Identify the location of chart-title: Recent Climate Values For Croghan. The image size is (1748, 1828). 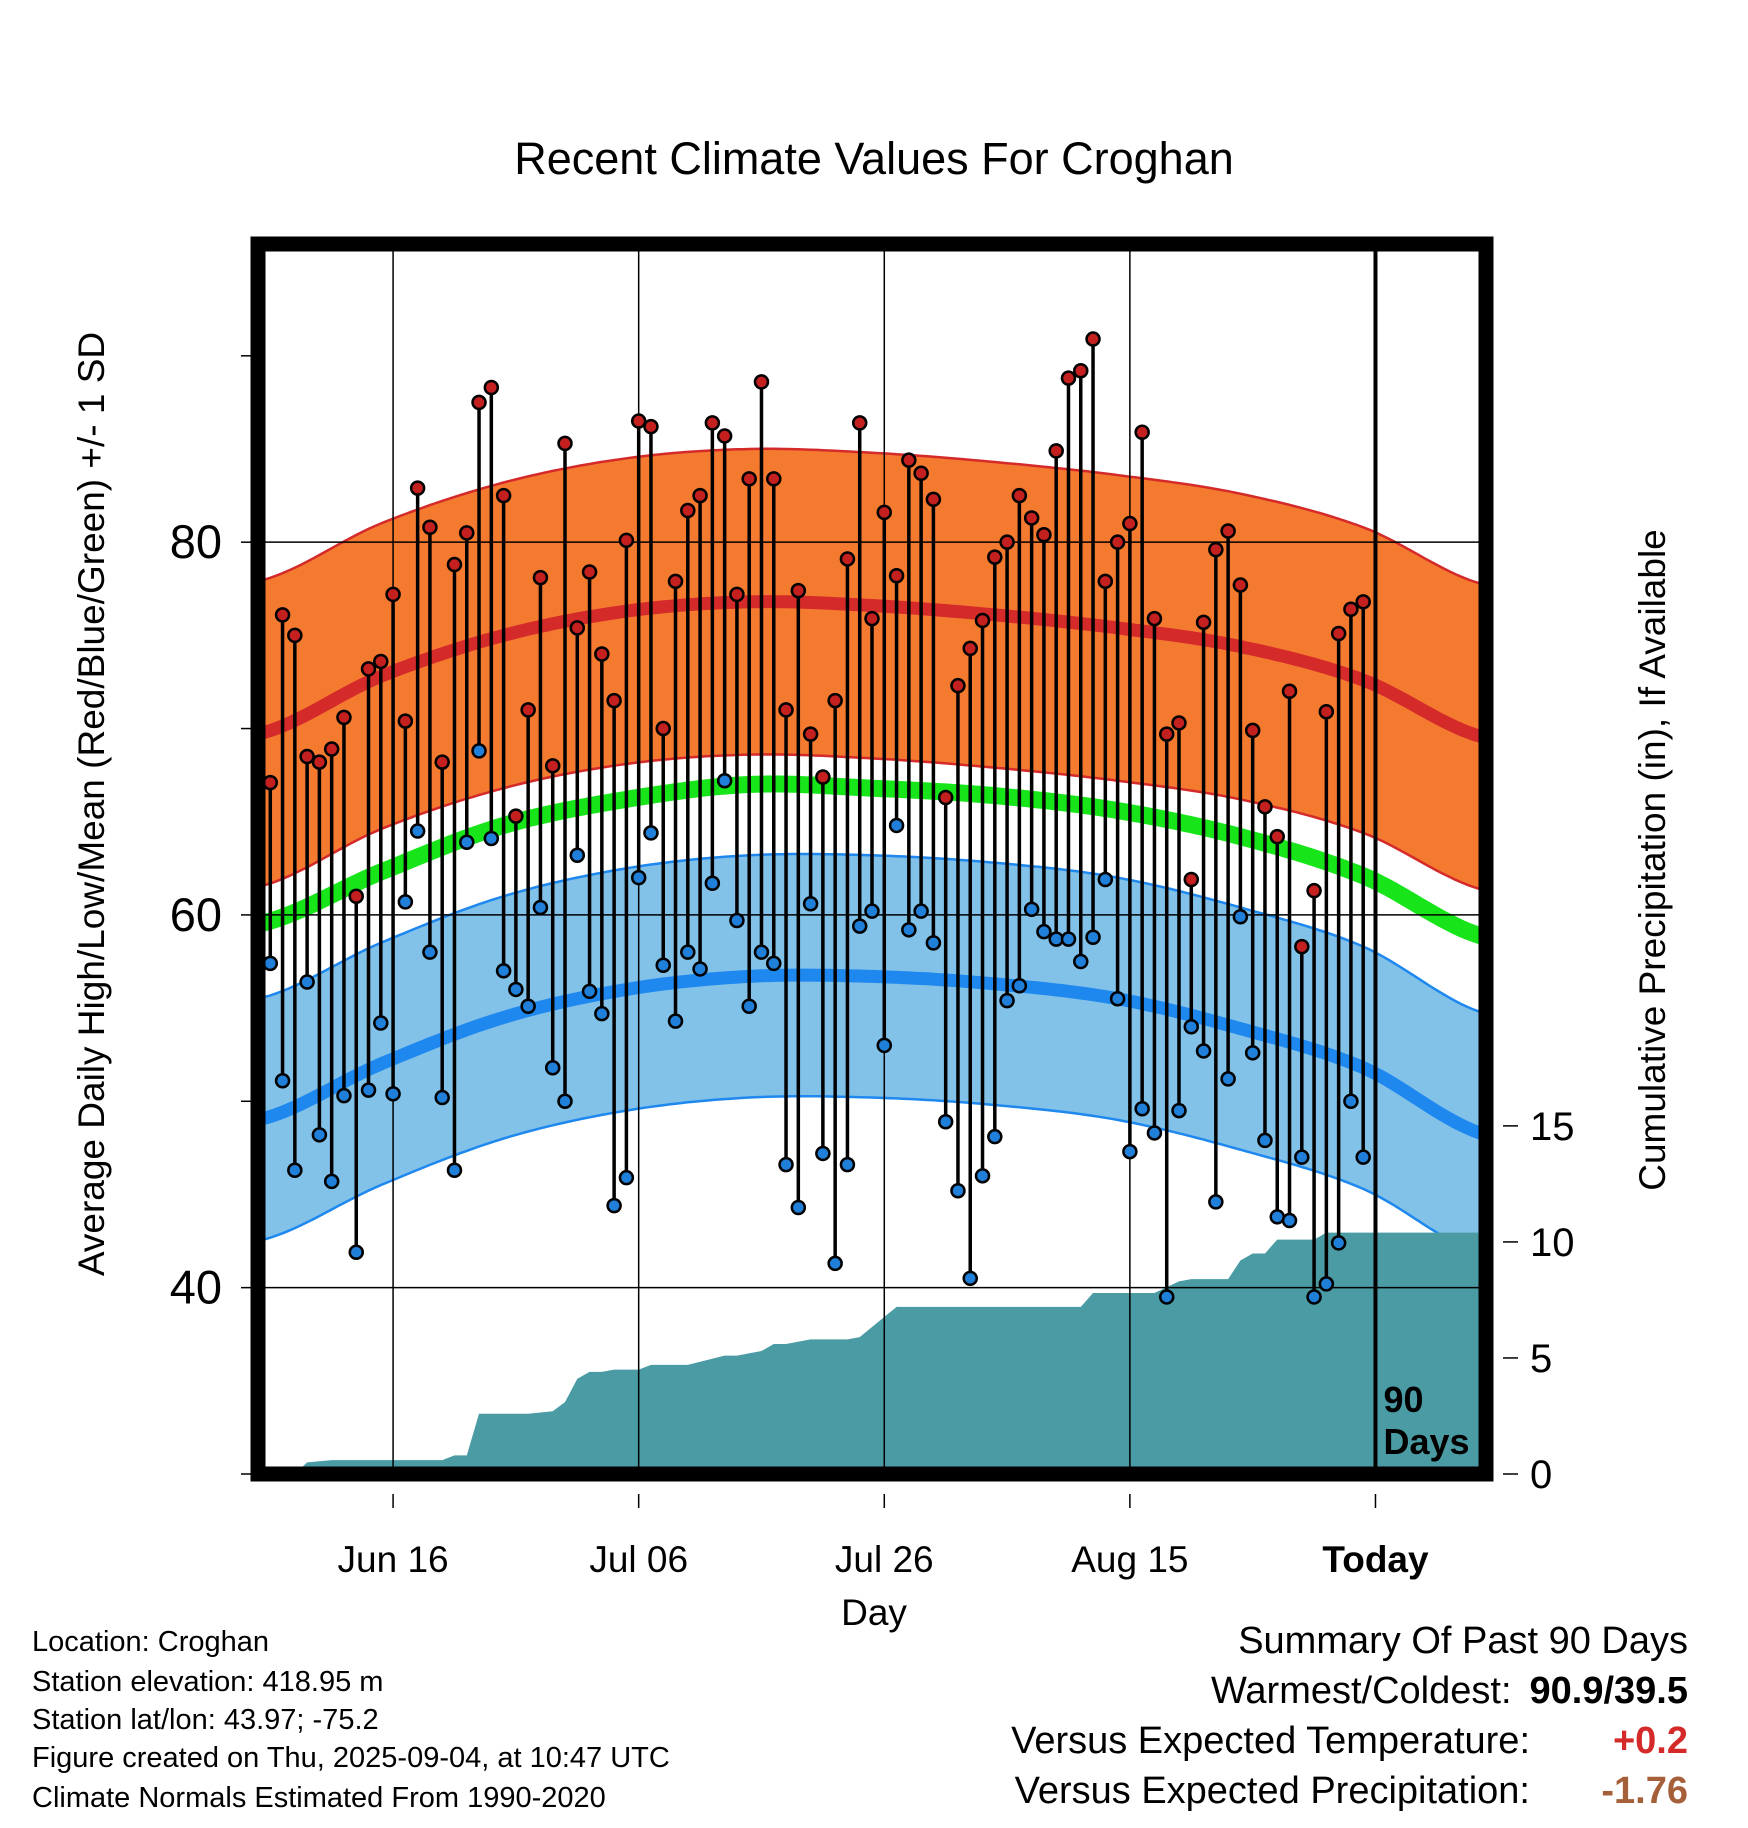
(874, 158).